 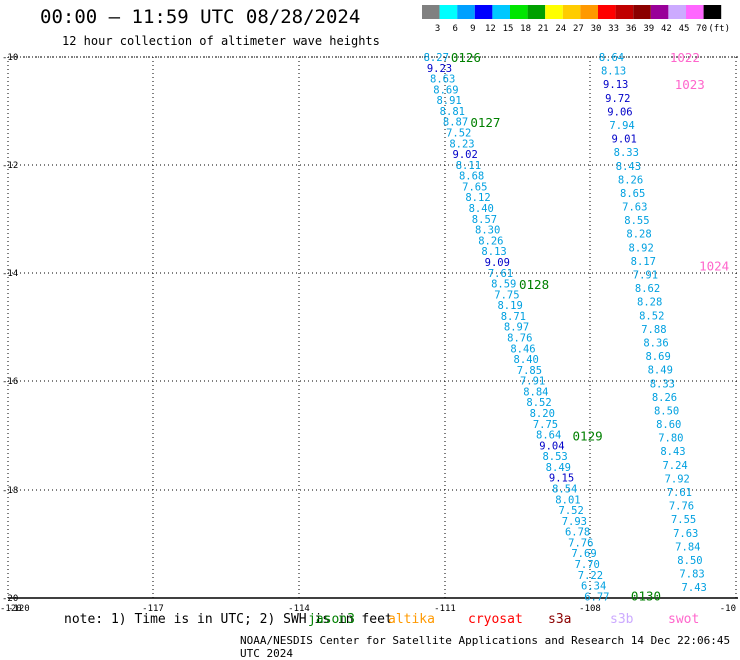 I want to click on wave-height-label: 7.43, so click(x=694, y=588).